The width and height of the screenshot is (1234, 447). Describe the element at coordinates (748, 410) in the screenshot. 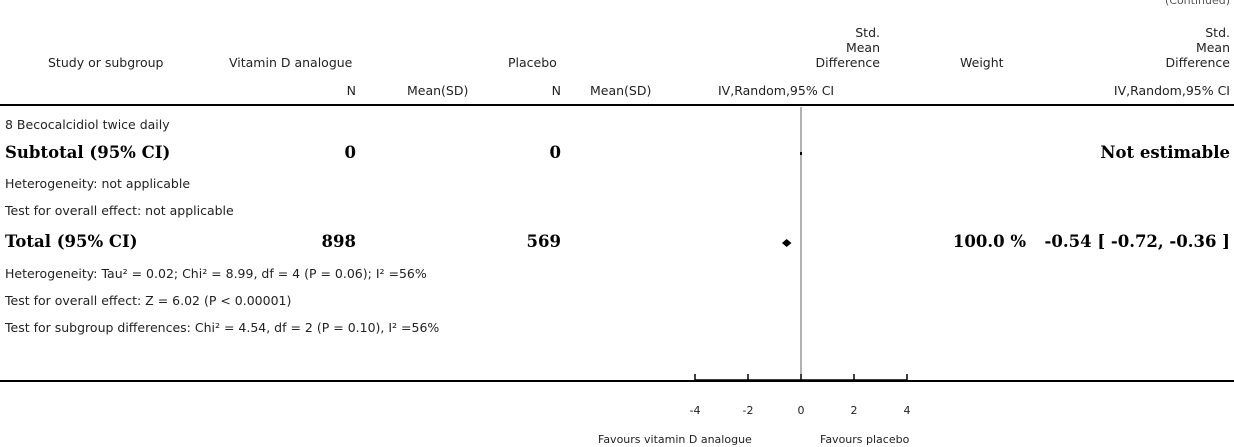

I see `x-tick-label: -2` at that location.